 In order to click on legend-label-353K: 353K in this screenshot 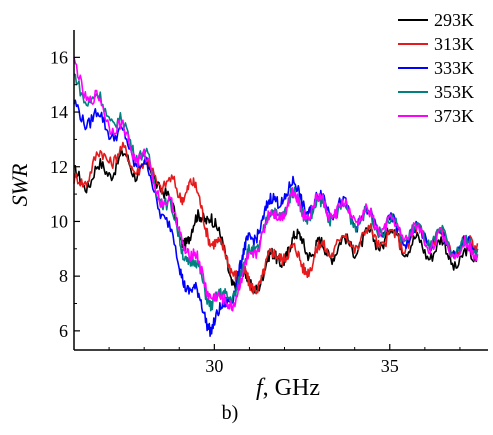, I will do `click(454, 92)`.